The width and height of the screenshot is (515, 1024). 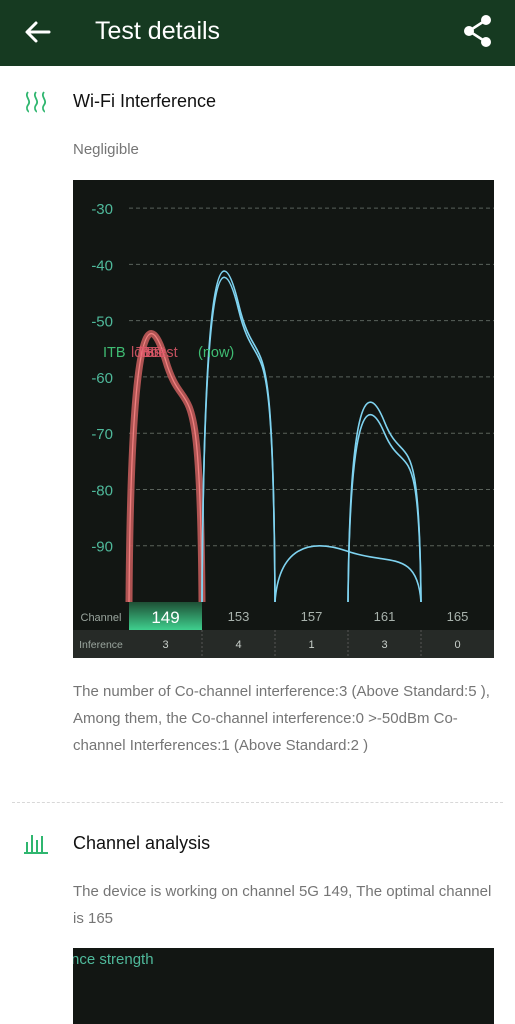 I want to click on inference-value: 1, so click(x=311, y=645).